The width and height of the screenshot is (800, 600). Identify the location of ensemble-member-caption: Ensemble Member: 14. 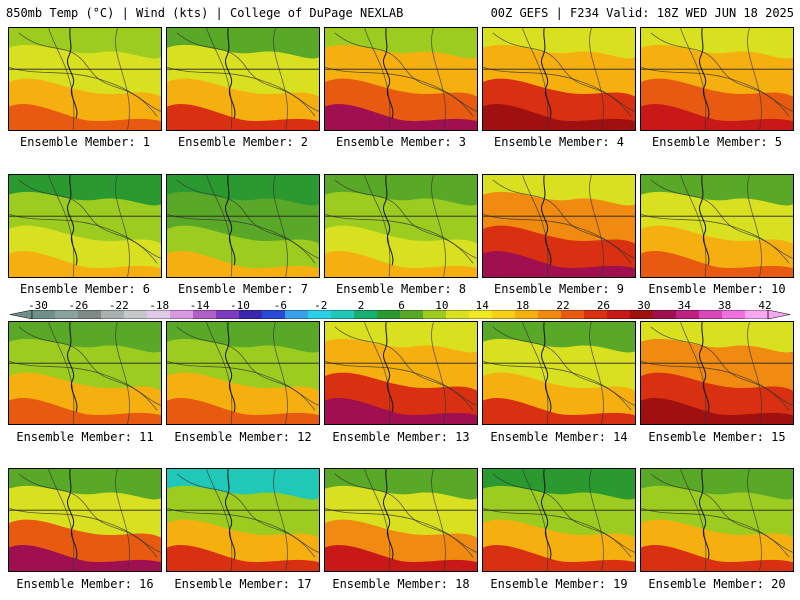
(559, 437).